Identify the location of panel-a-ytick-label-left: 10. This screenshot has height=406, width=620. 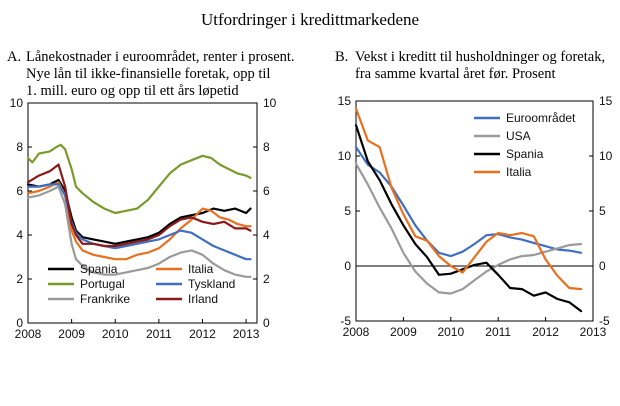
(17, 103).